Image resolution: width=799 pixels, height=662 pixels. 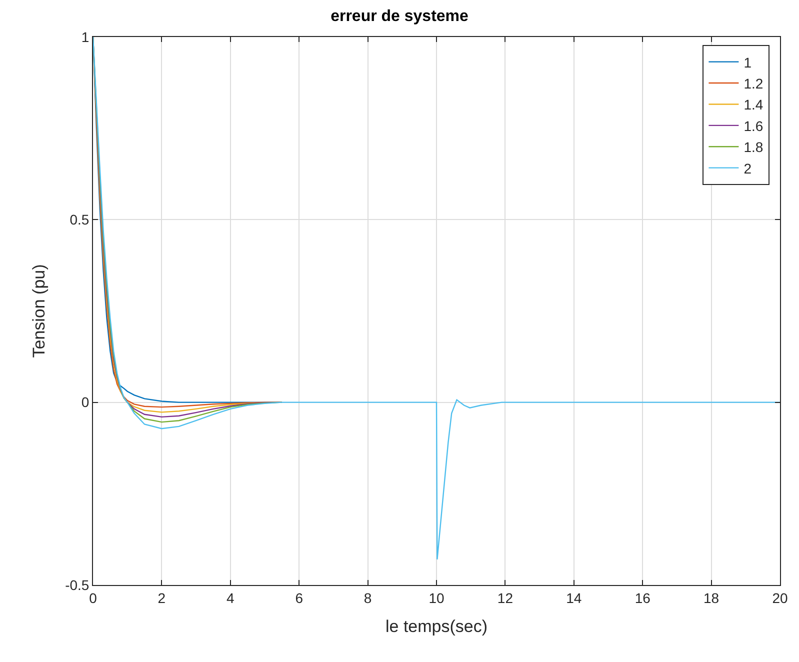 What do you see at coordinates (162, 598) in the screenshot?
I see `x-tick-label: 2` at bounding box center [162, 598].